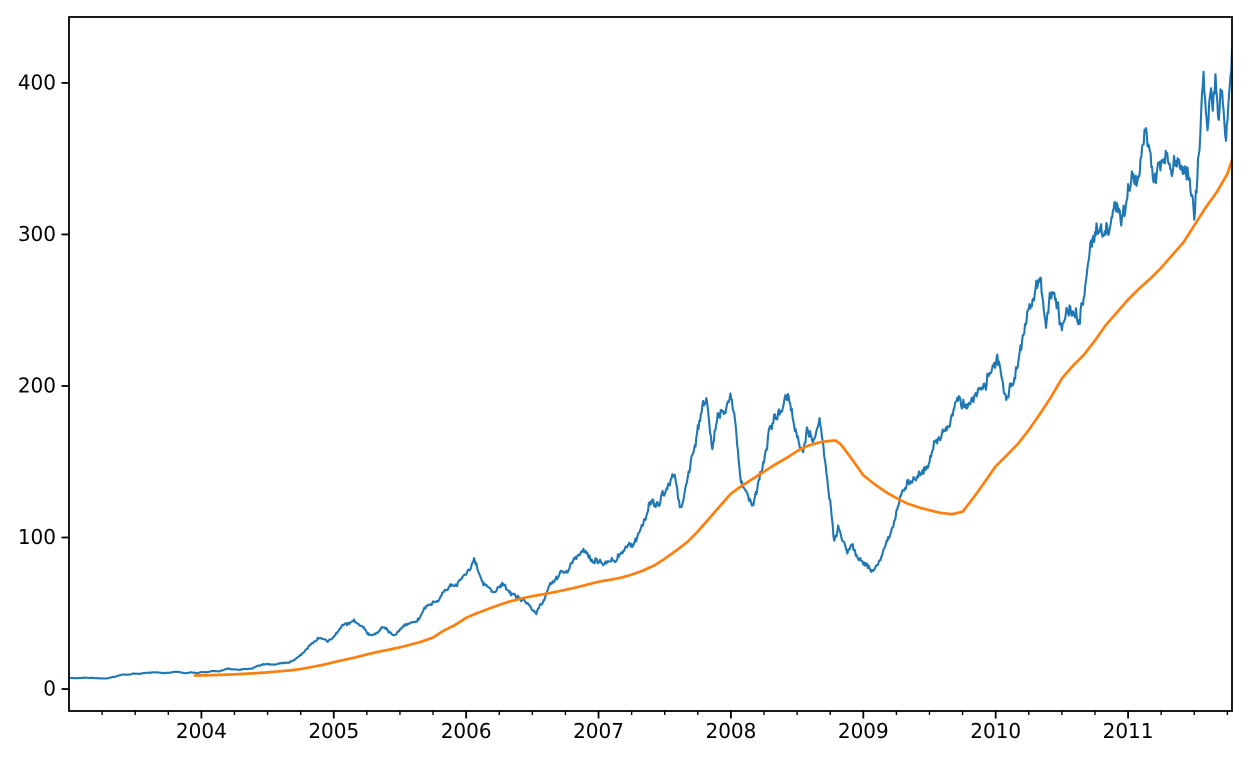 This screenshot has width=1250, height=761. What do you see at coordinates (863, 731) in the screenshot?
I see `x-axis-tick-label: 2009` at bounding box center [863, 731].